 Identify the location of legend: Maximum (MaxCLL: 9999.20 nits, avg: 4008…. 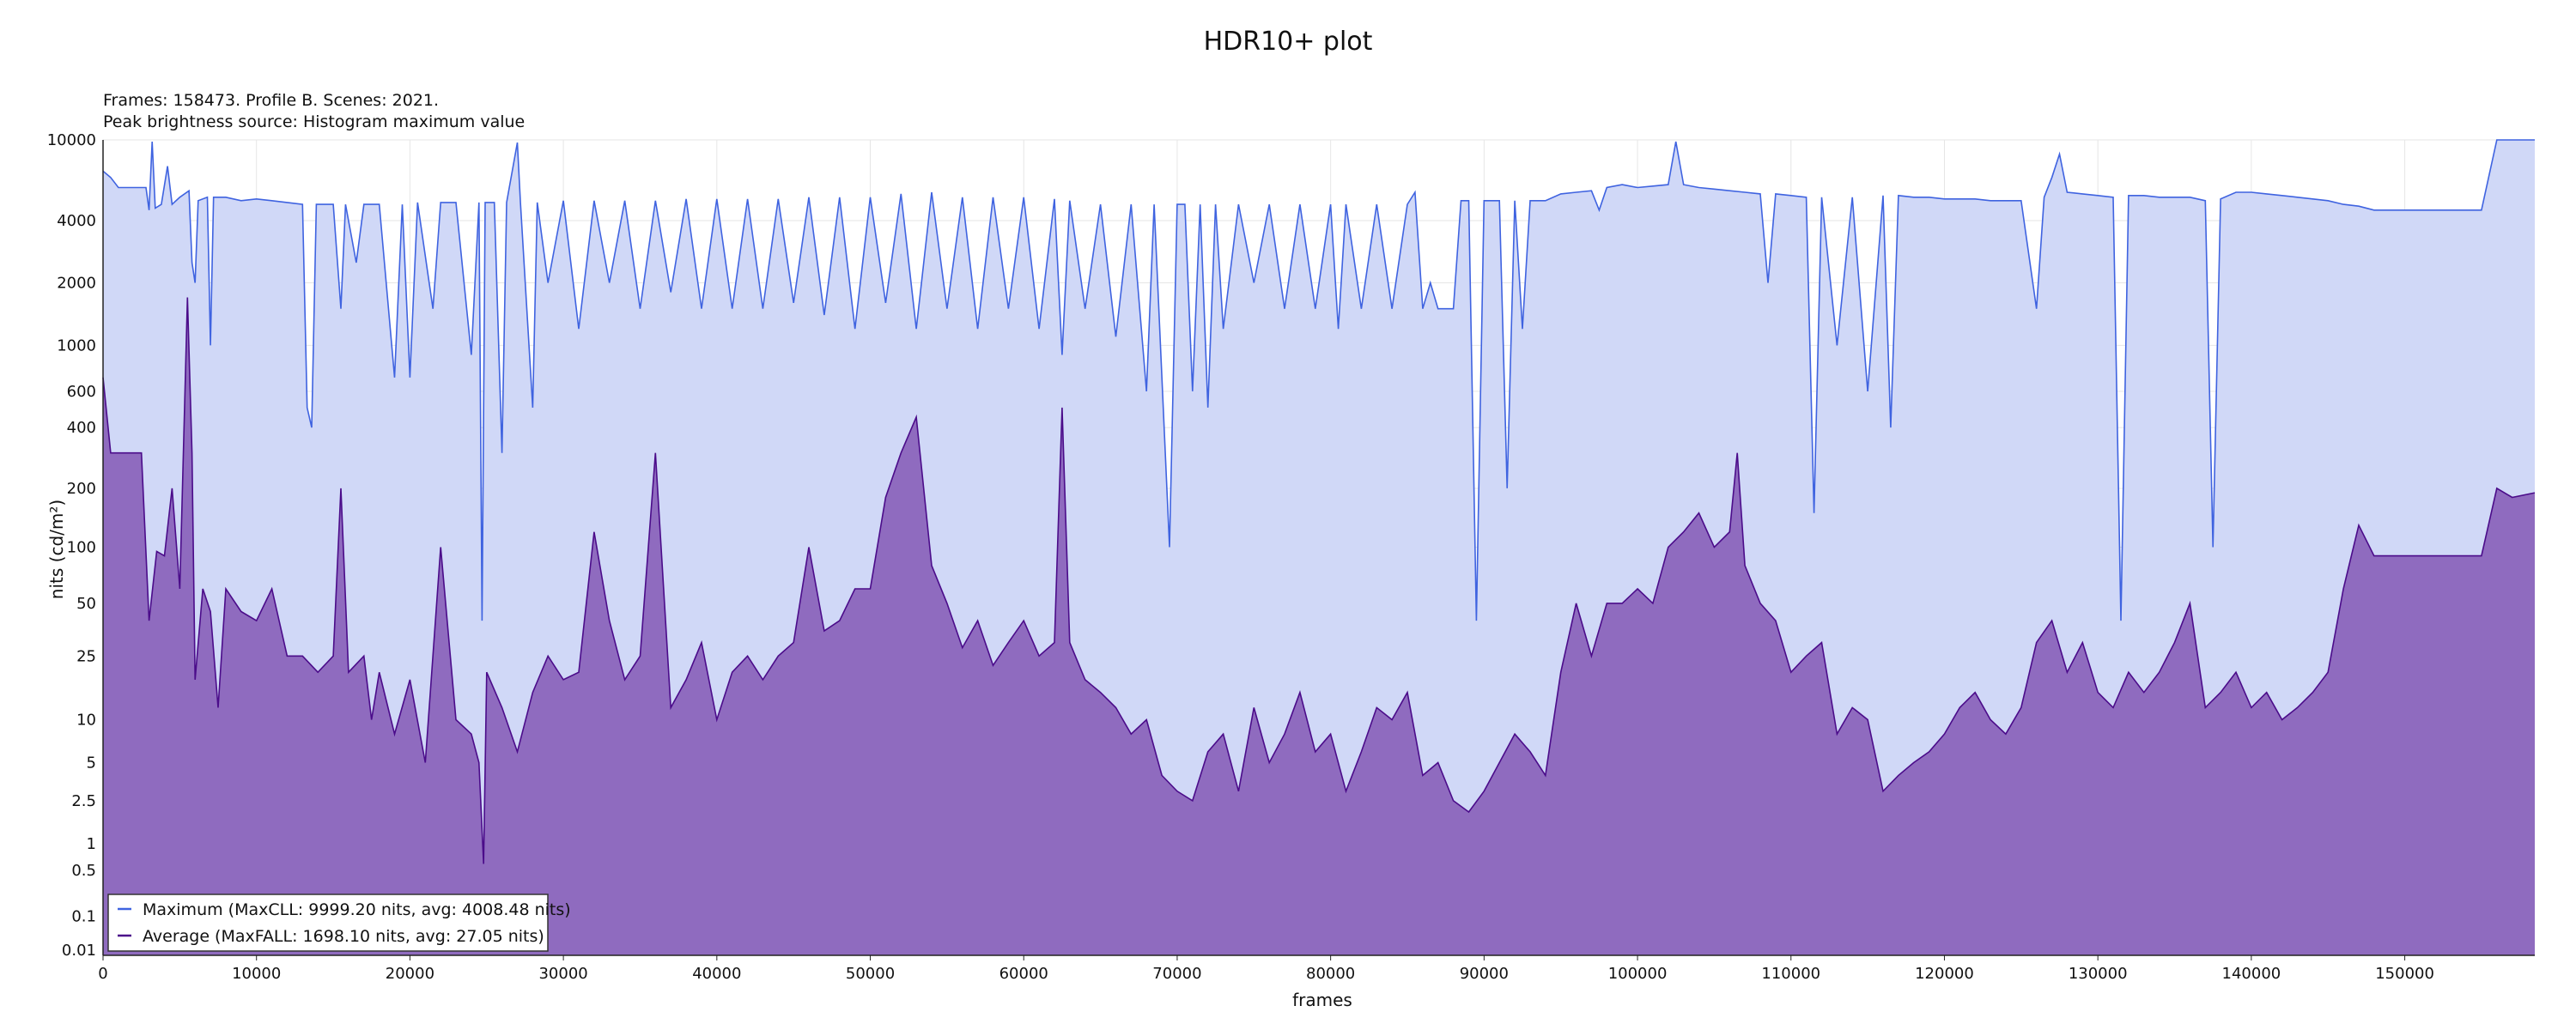
(339, 923).